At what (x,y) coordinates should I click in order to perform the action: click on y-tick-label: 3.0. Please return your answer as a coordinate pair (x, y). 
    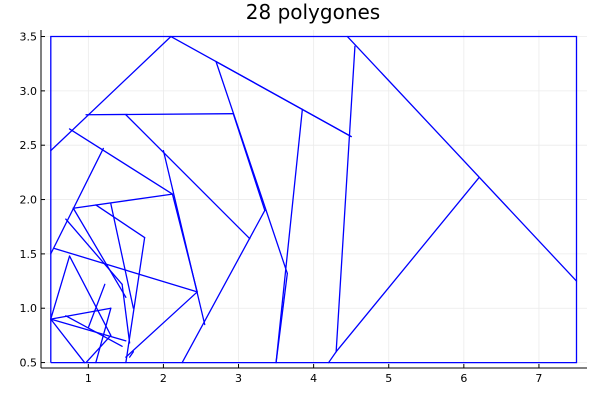
    Looking at the image, I should click on (29, 91).